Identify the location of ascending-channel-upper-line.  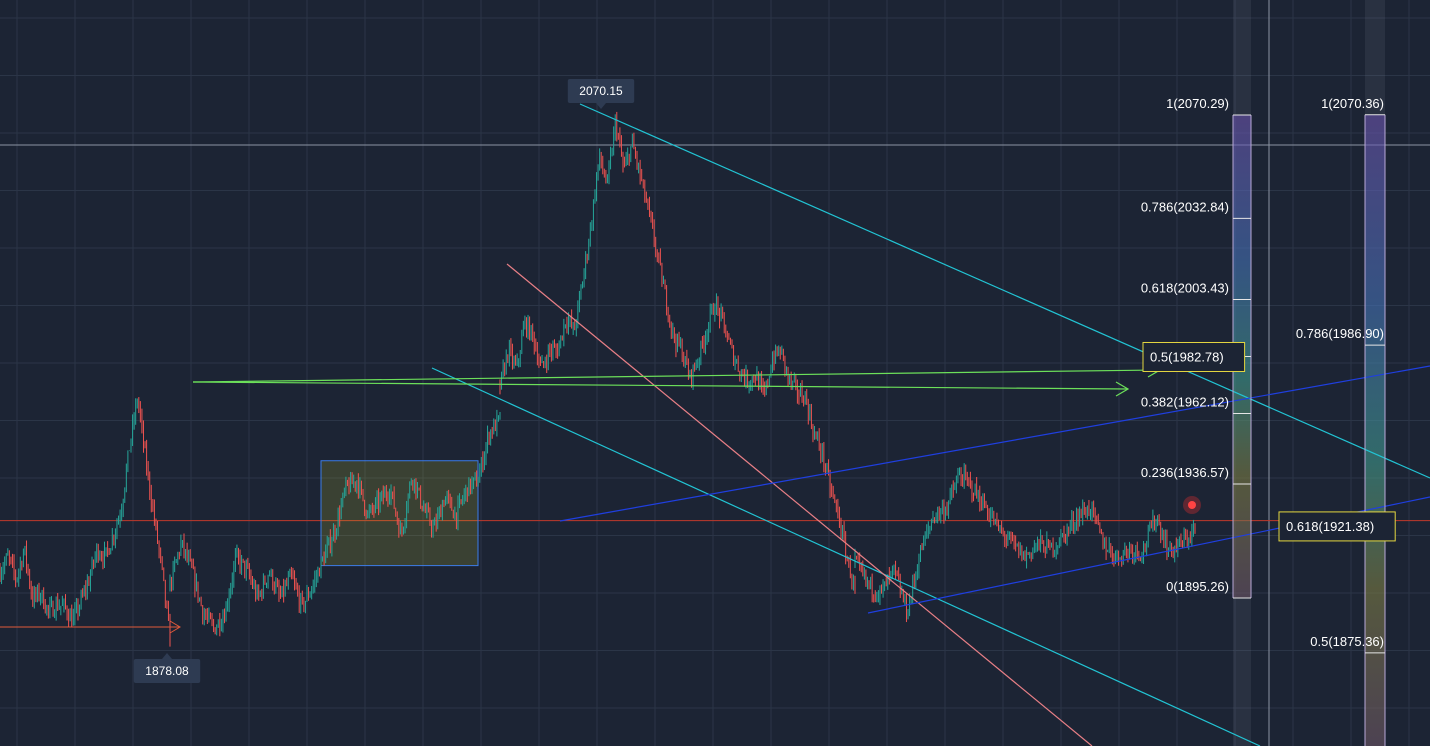
(994, 443).